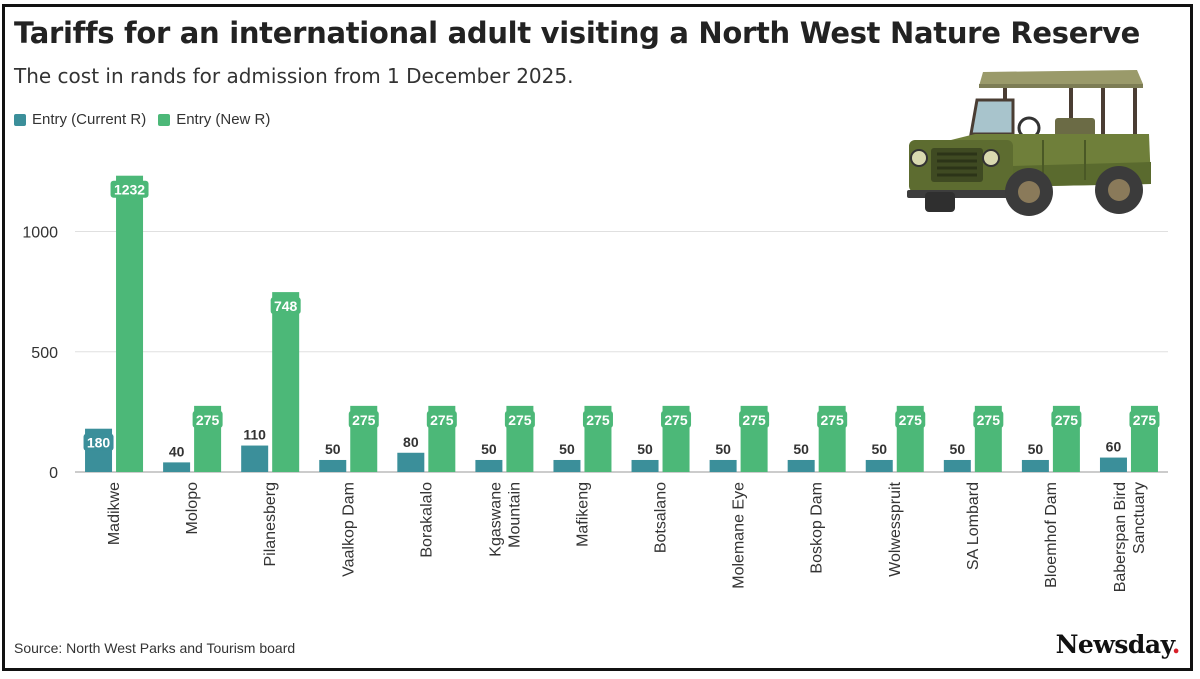 The height and width of the screenshot is (679, 1200). What do you see at coordinates (505, 519) in the screenshot?
I see `x-tick-label-5: Kgaswane Mountain` at bounding box center [505, 519].